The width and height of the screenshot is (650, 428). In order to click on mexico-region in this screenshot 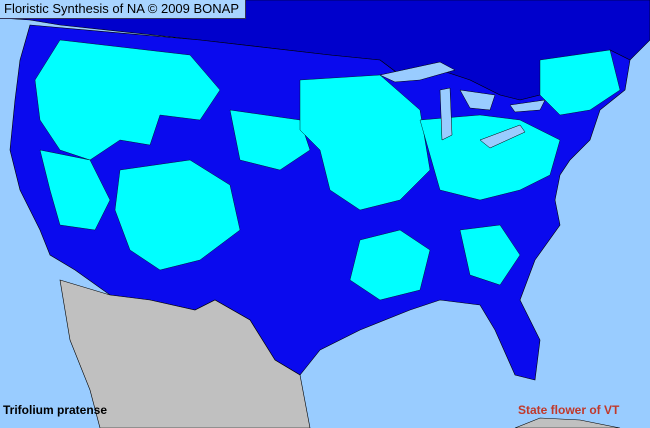, I will do `click(185, 353)`.